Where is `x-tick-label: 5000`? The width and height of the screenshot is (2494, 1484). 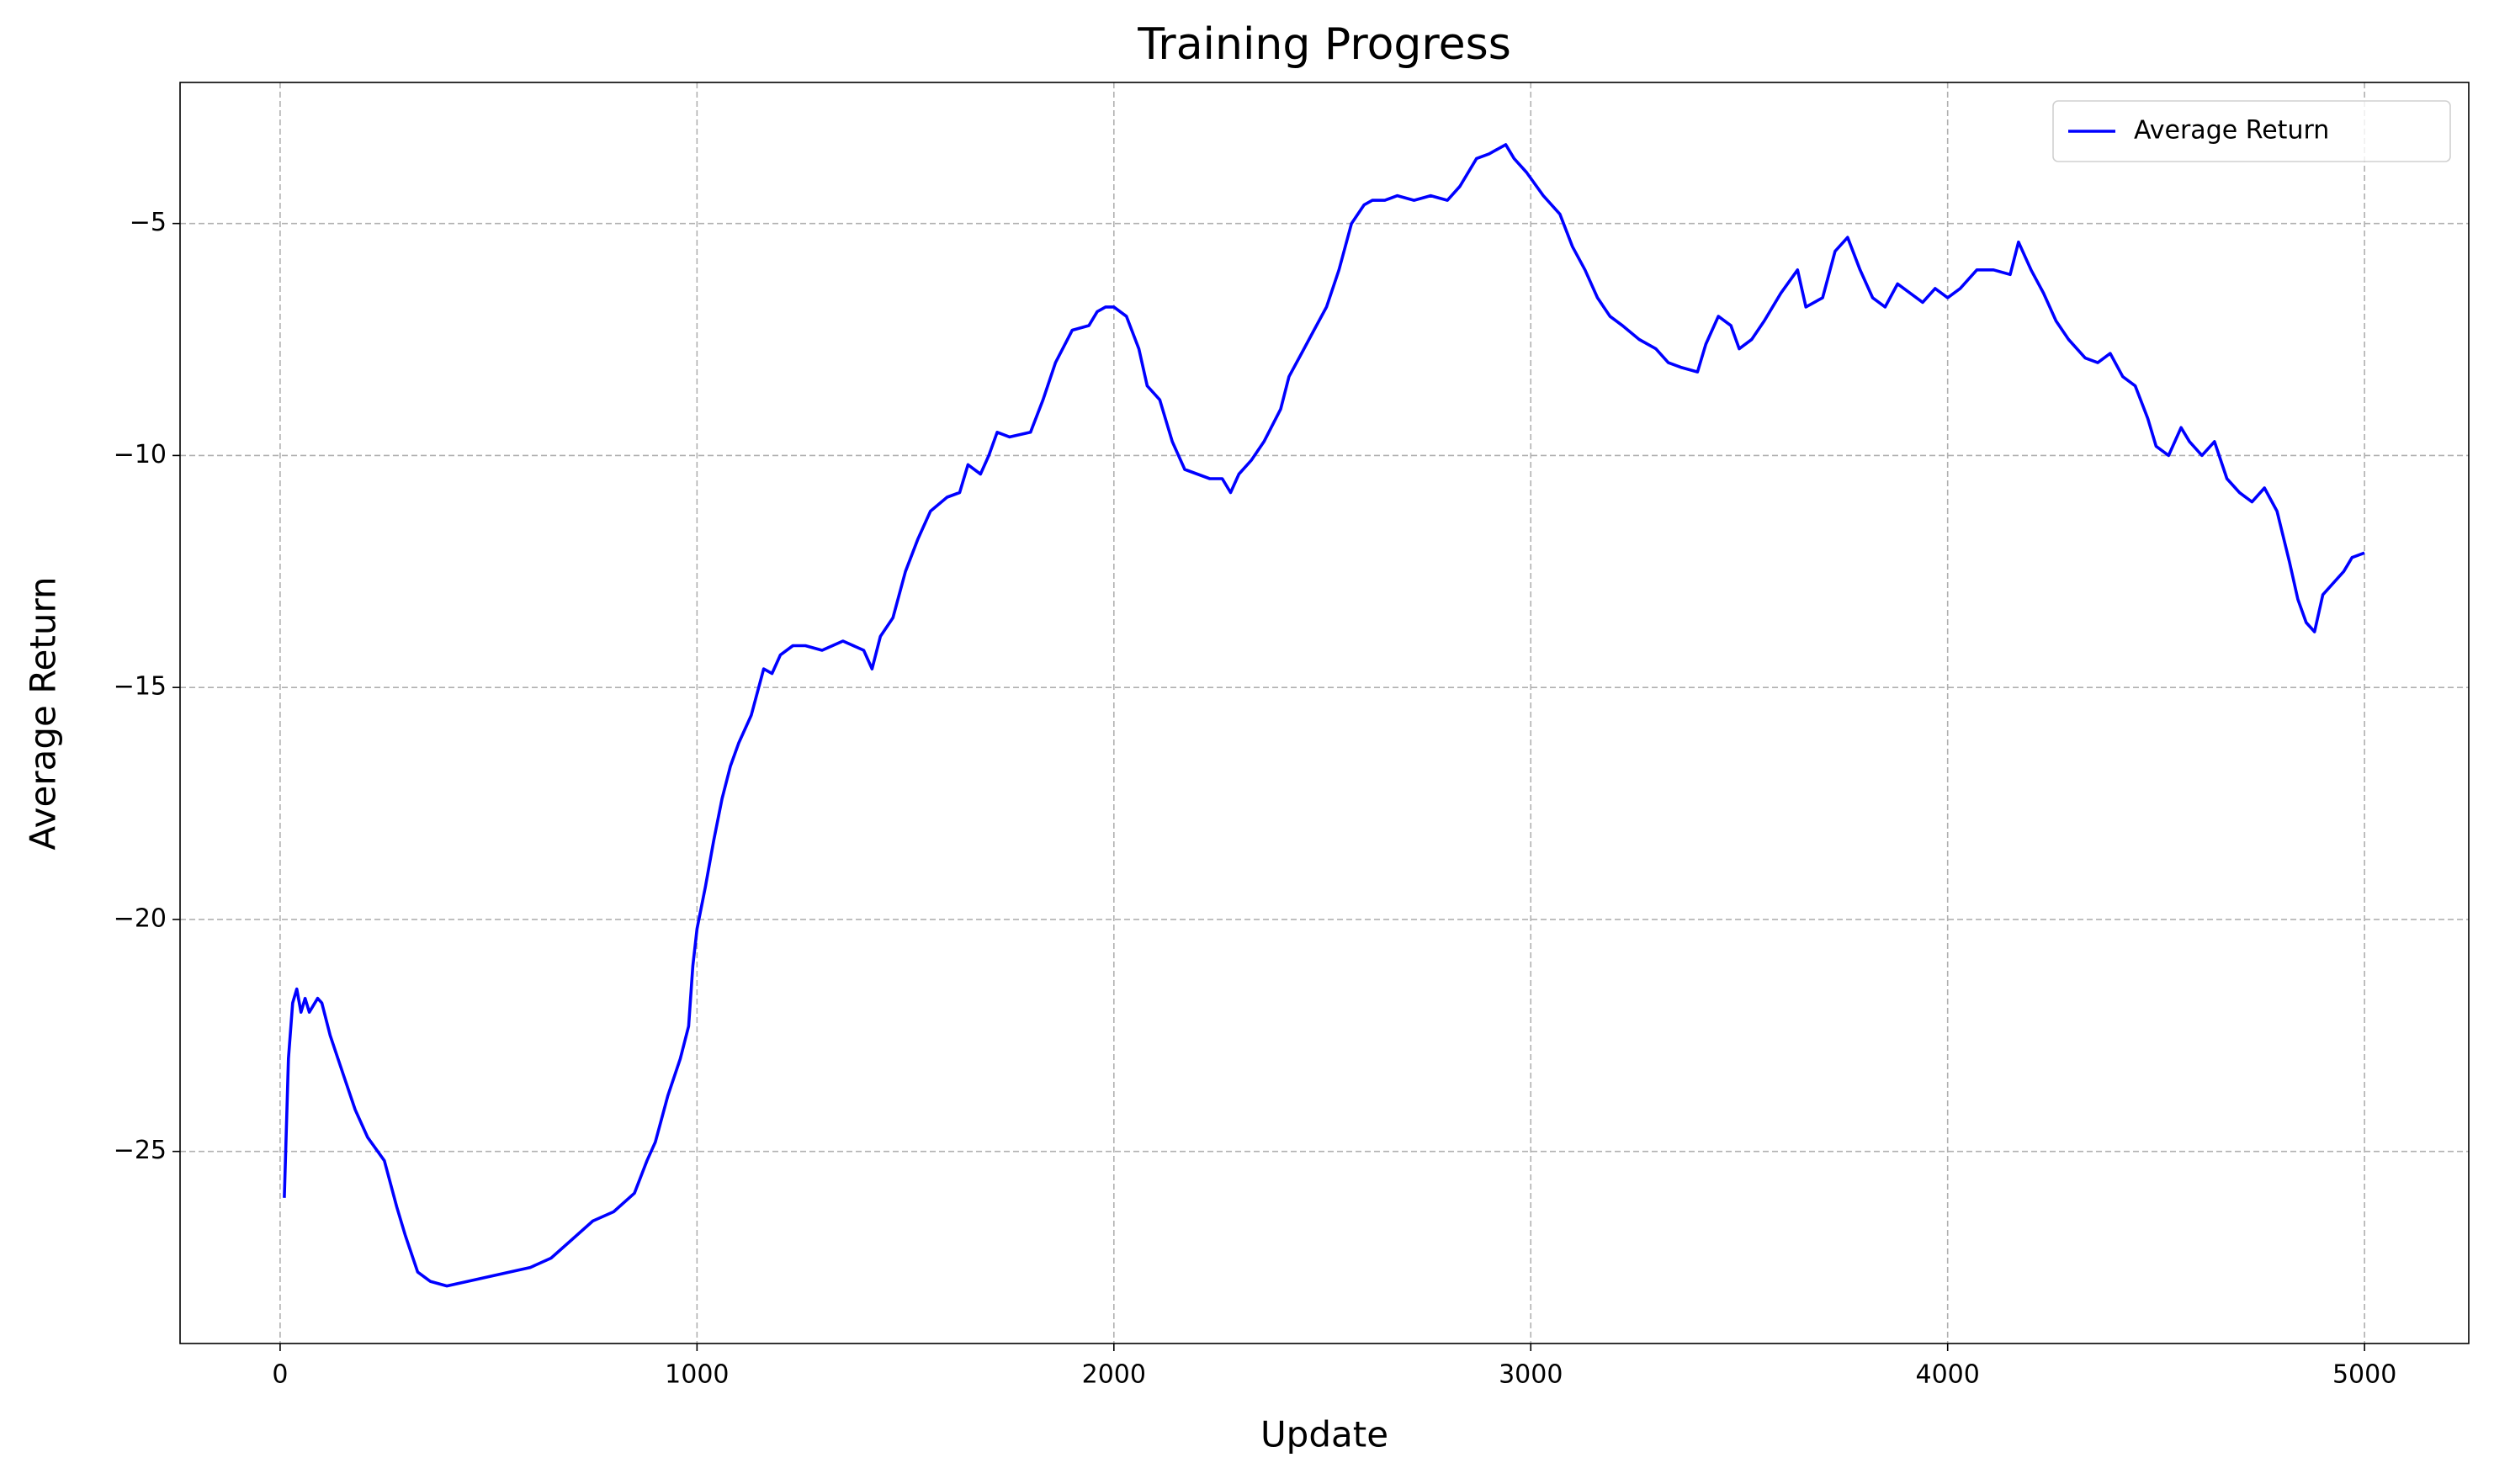 x-tick-label: 5000 is located at coordinates (2364, 1375).